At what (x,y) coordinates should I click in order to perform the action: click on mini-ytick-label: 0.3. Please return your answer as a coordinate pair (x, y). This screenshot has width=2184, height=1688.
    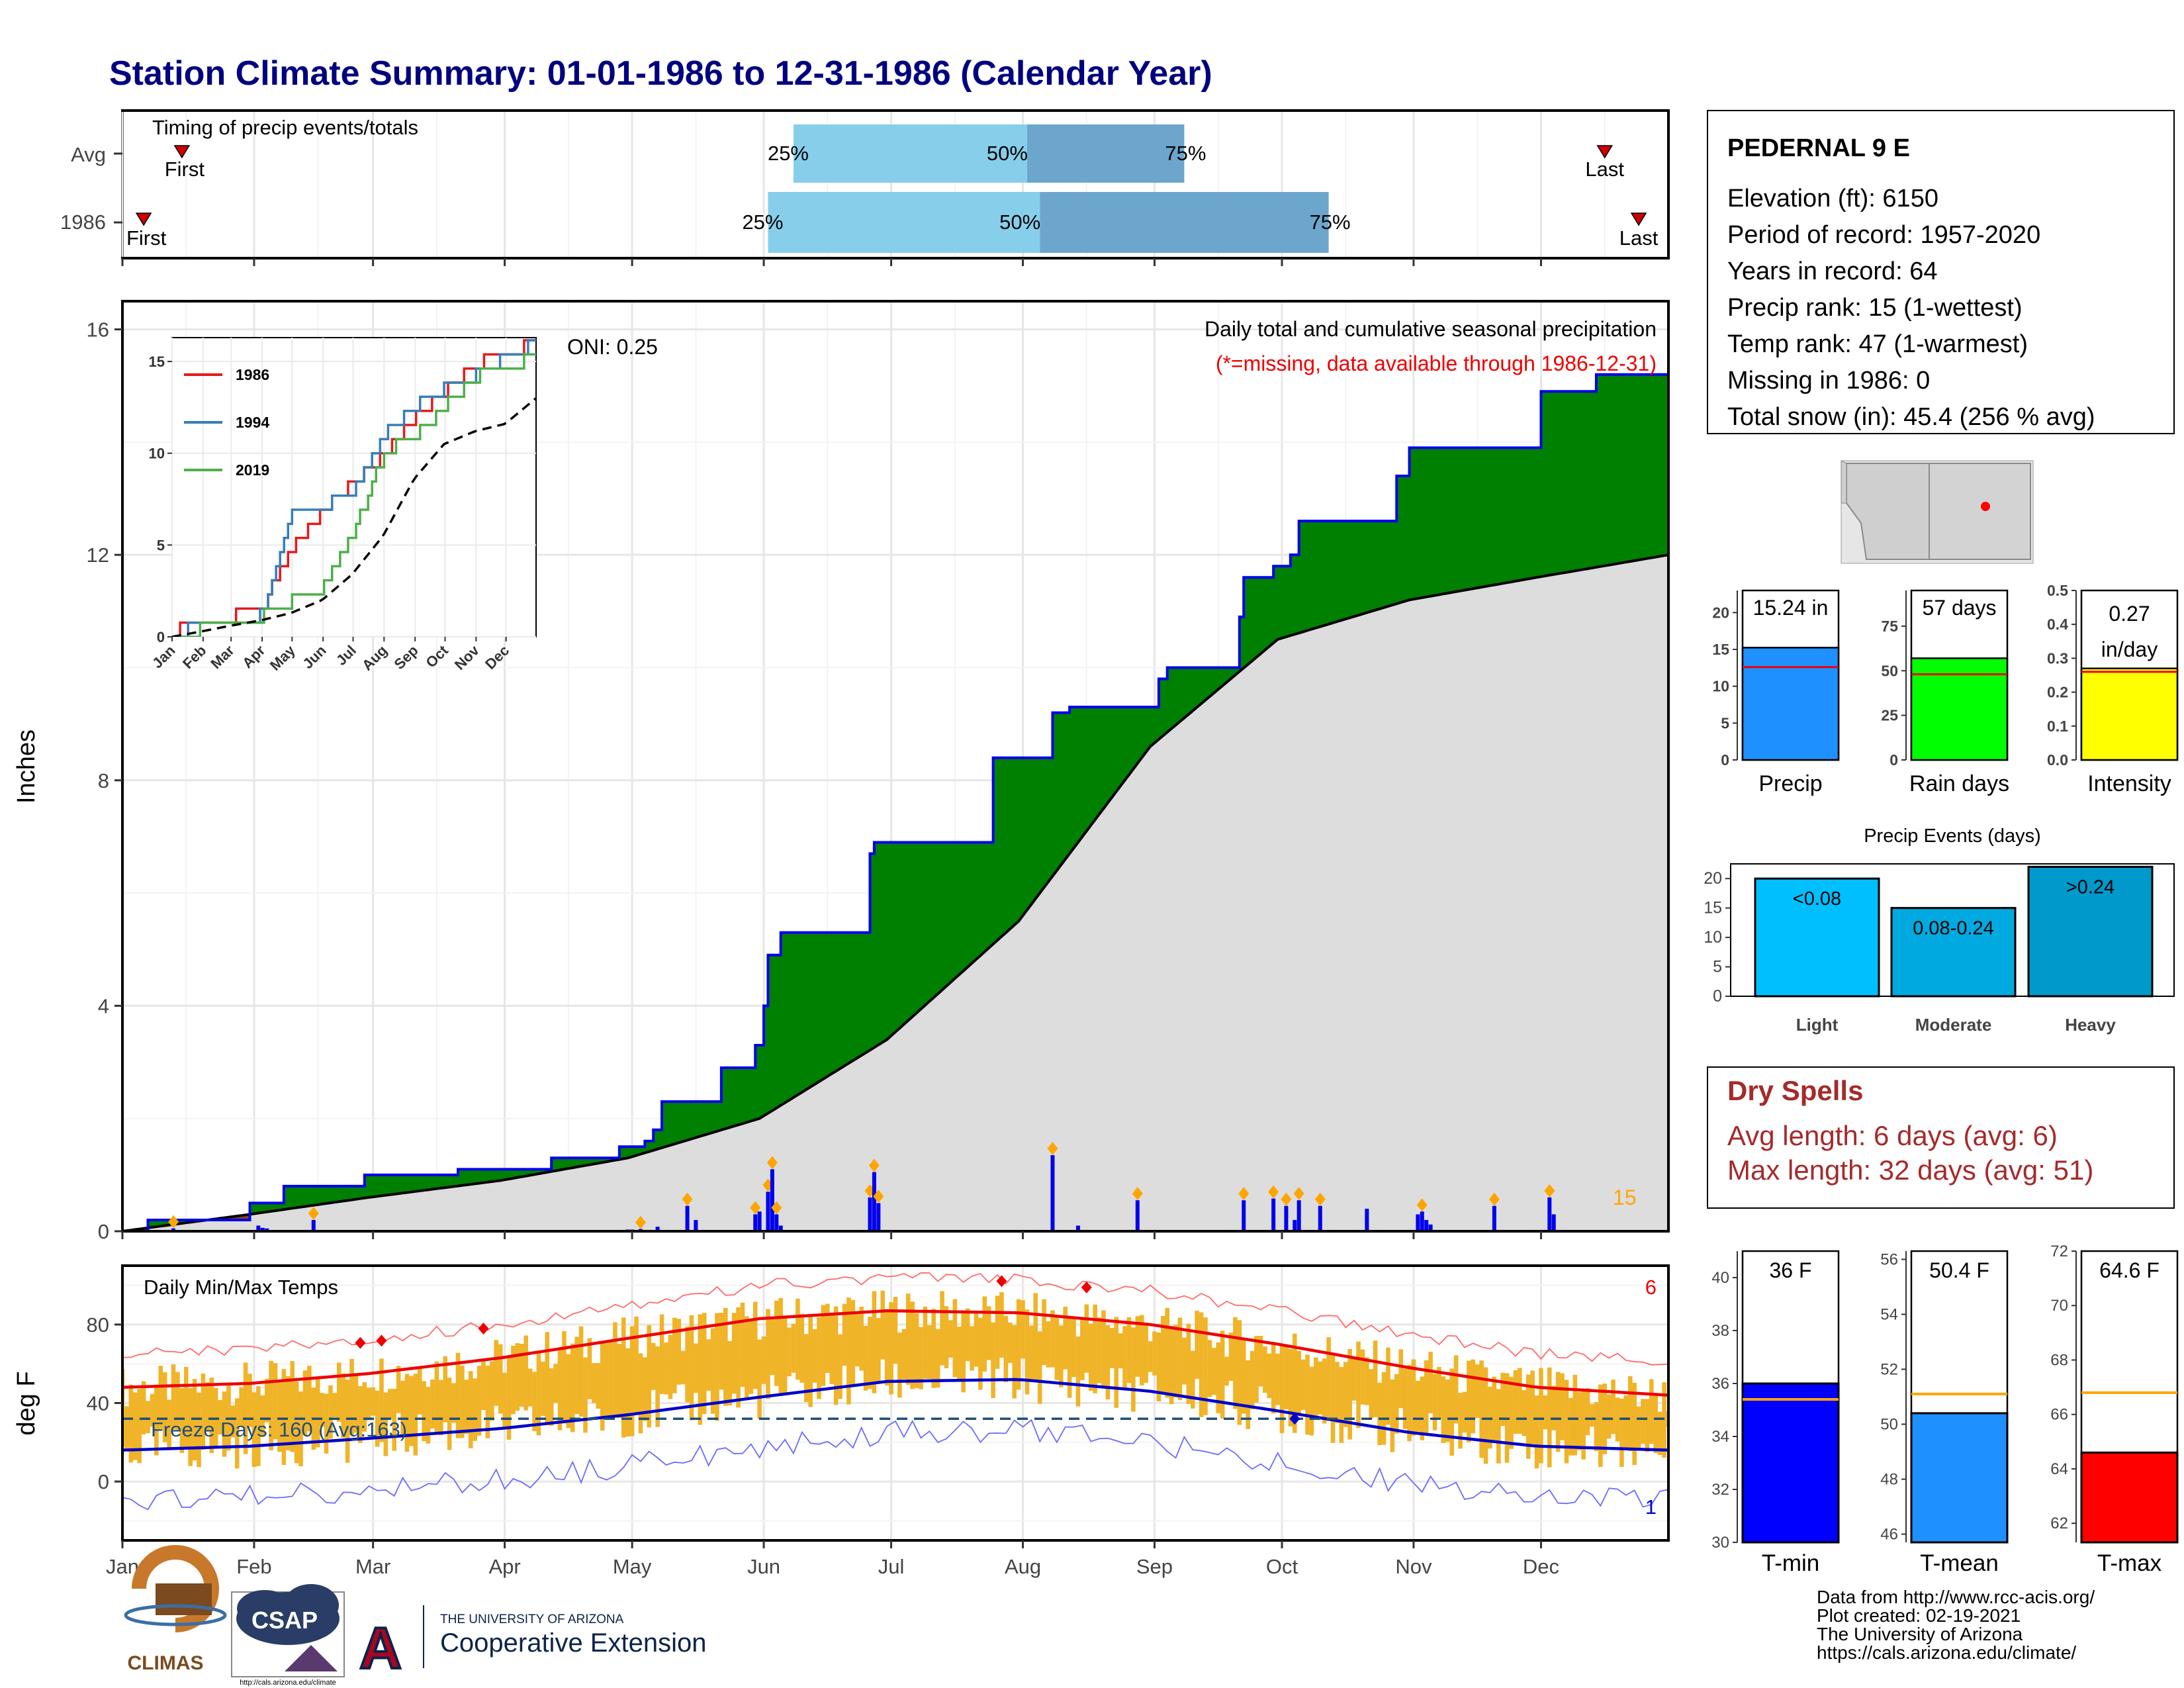
    Looking at the image, I should click on (2057, 658).